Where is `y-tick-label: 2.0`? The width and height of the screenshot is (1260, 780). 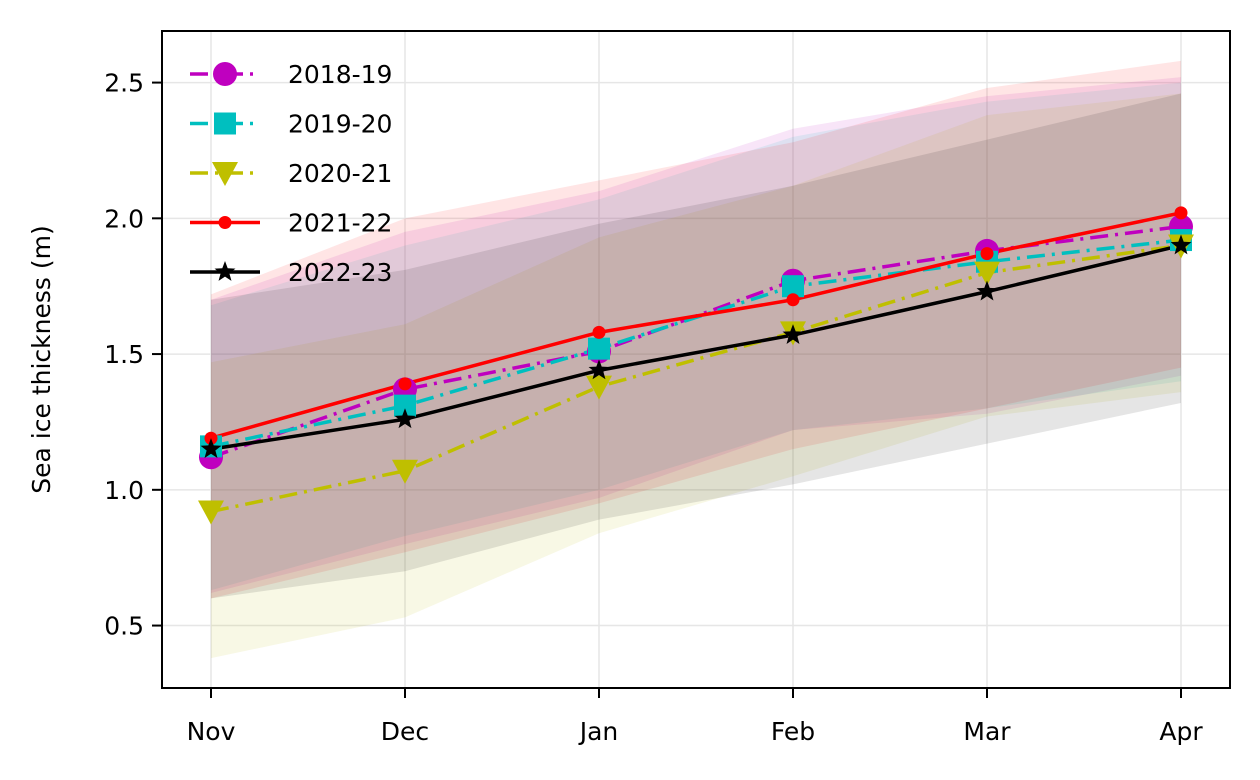
y-tick-label: 2.0 is located at coordinates (124, 218).